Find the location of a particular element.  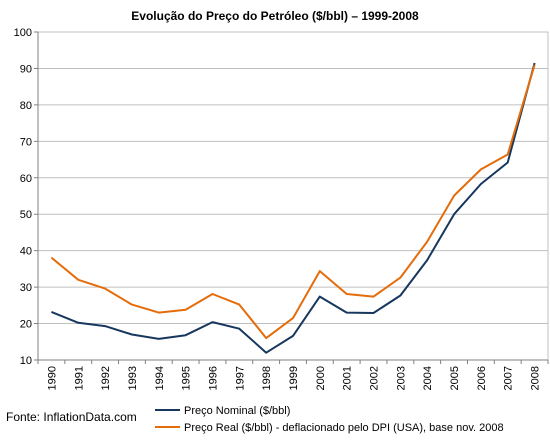

x-tick-label: 1997 is located at coordinates (240, 378).